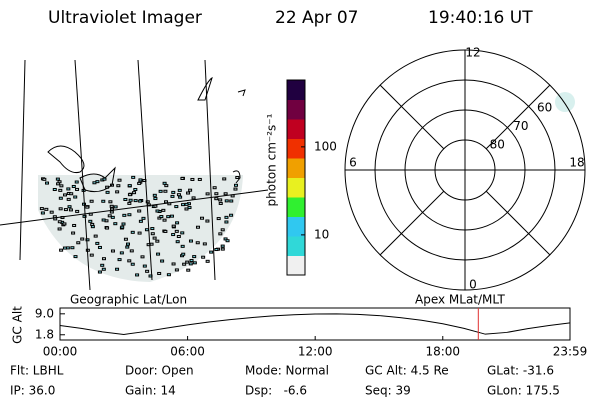  I want to click on x-tick-label: 12:00, so click(315, 352).